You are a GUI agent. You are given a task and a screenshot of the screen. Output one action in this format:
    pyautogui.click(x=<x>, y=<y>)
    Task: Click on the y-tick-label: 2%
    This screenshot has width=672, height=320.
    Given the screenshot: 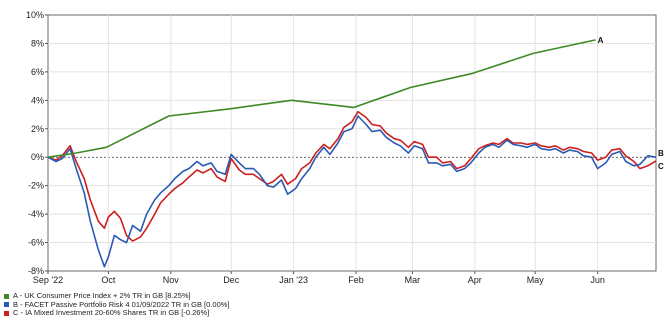 What is the action you would take?
    pyautogui.click(x=37, y=129)
    